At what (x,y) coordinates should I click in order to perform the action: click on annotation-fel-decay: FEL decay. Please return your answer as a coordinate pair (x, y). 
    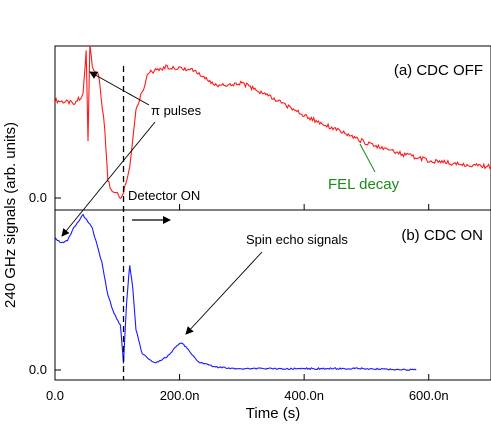
    Looking at the image, I should click on (364, 184).